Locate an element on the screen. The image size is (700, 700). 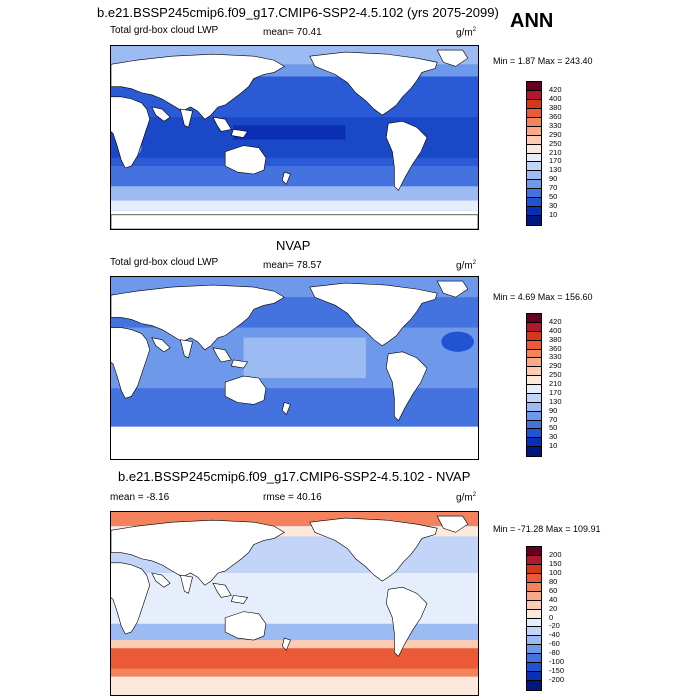
colorbar-tick-label: 90 is located at coordinates (553, 410).